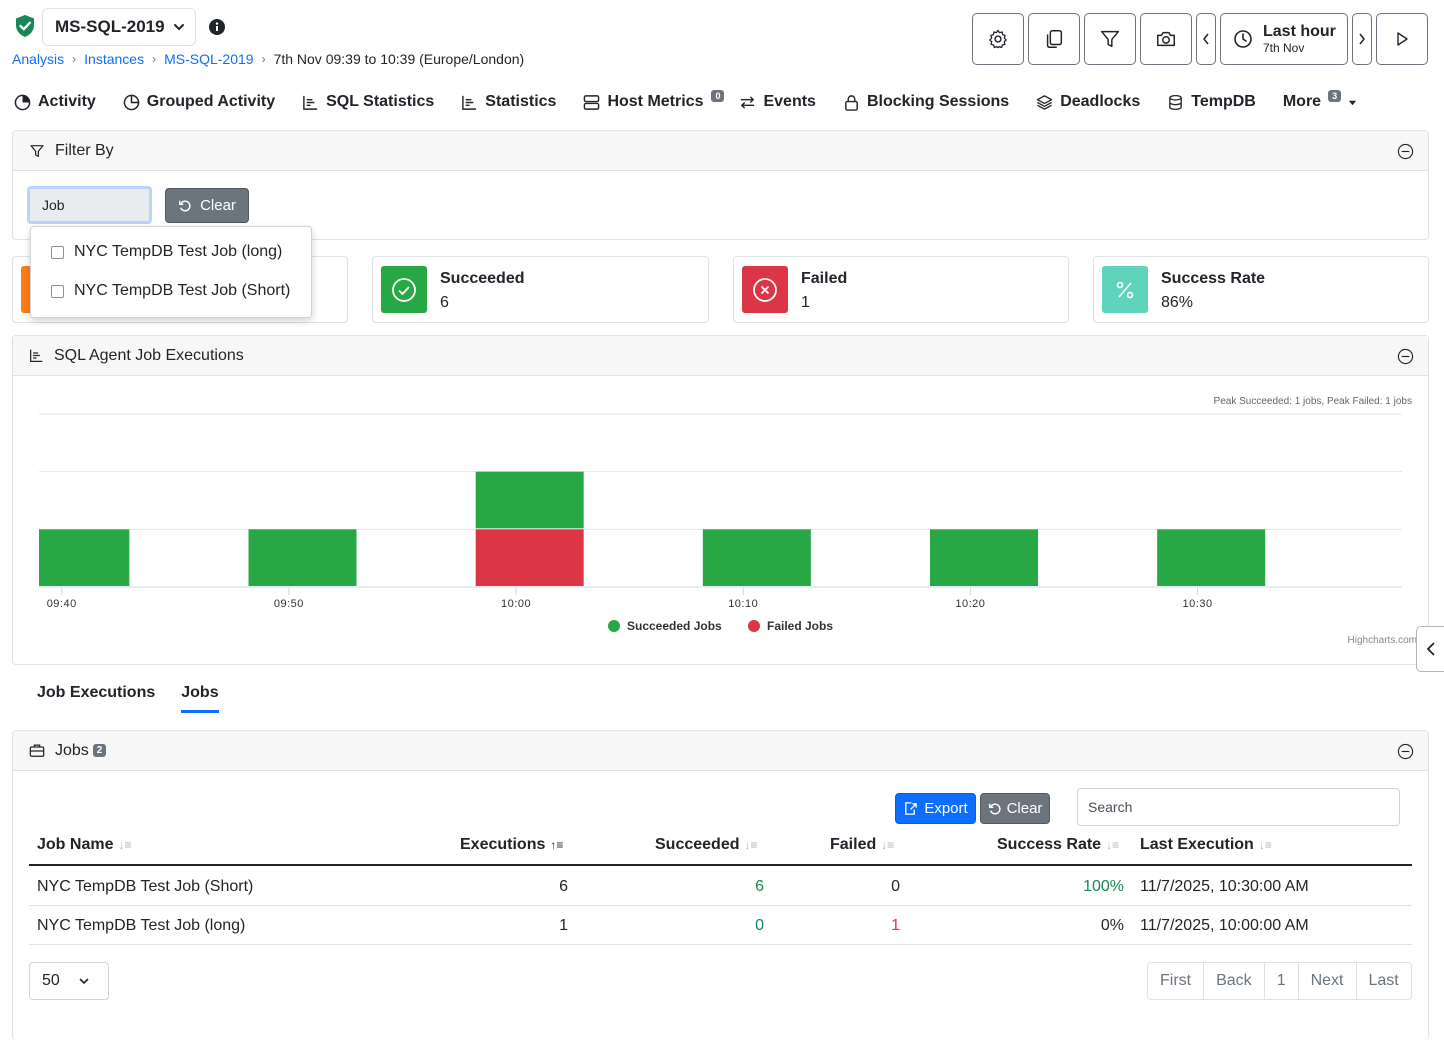  I want to click on col-failed: Failed ↓≡, so click(862, 845).